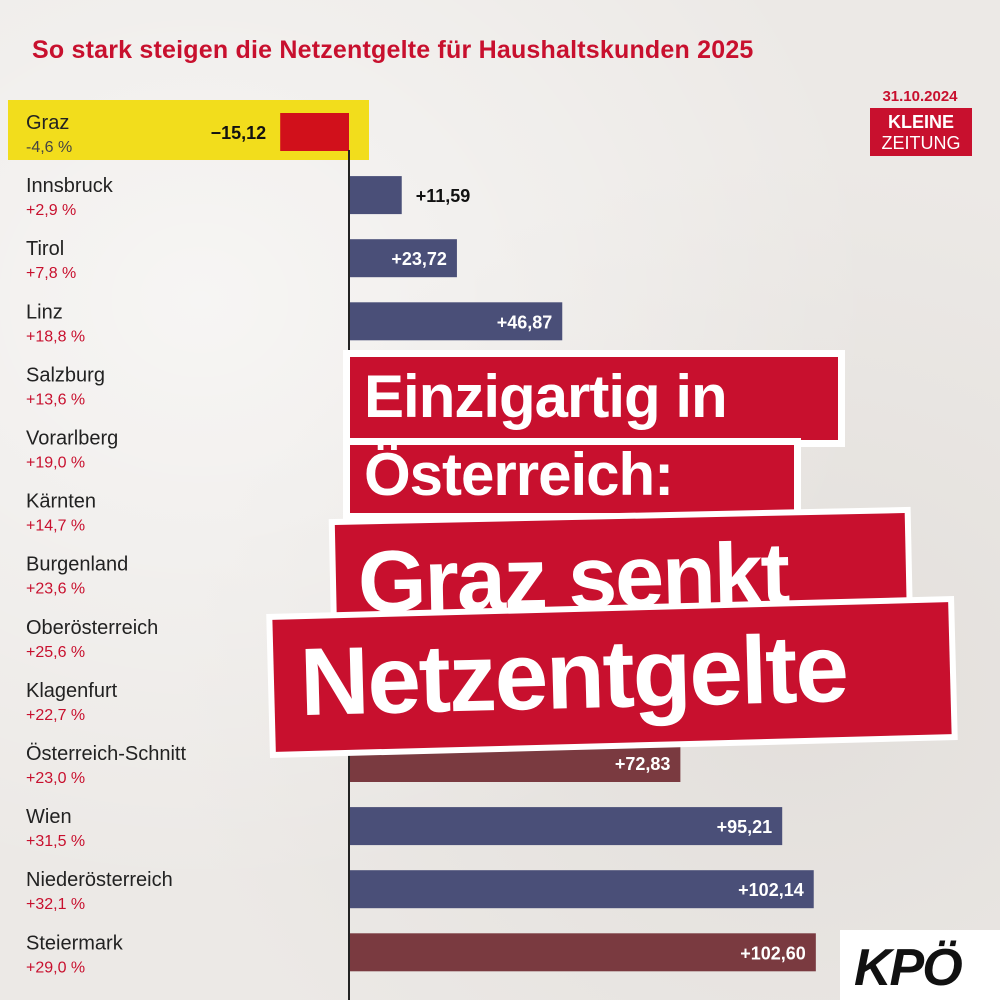 Image resolution: width=1000 pixels, height=1000 pixels. I want to click on category-label-wien: Wien, so click(49, 817).